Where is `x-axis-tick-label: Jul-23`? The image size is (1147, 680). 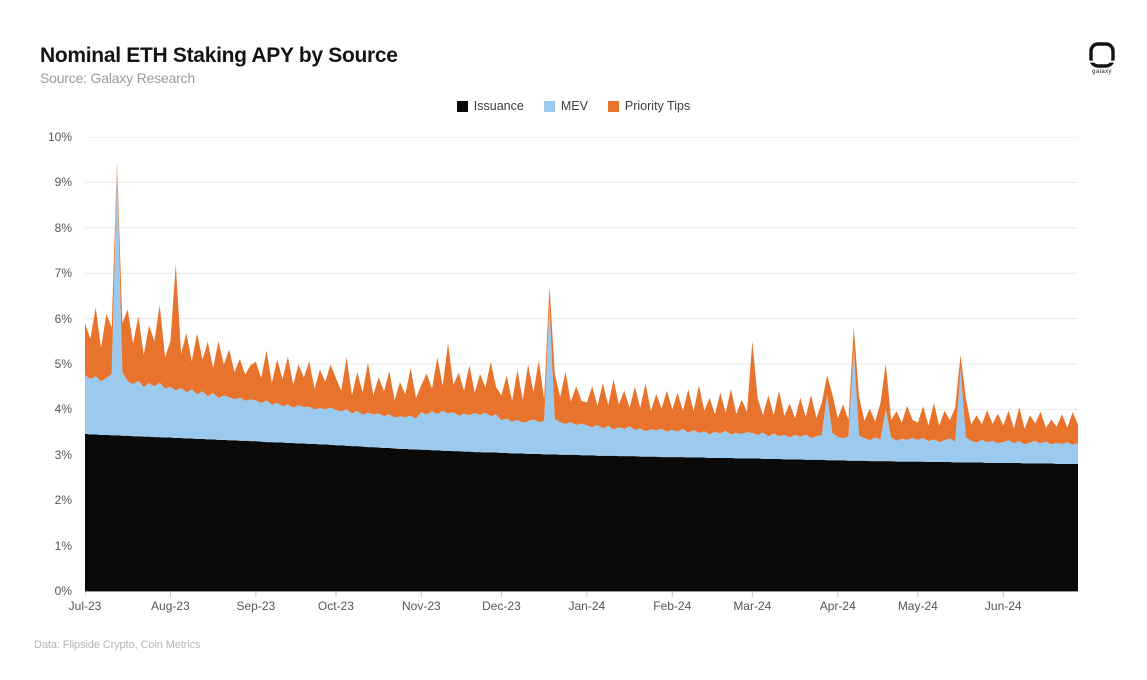 x-axis-tick-label: Jul-23 is located at coordinates (85, 606).